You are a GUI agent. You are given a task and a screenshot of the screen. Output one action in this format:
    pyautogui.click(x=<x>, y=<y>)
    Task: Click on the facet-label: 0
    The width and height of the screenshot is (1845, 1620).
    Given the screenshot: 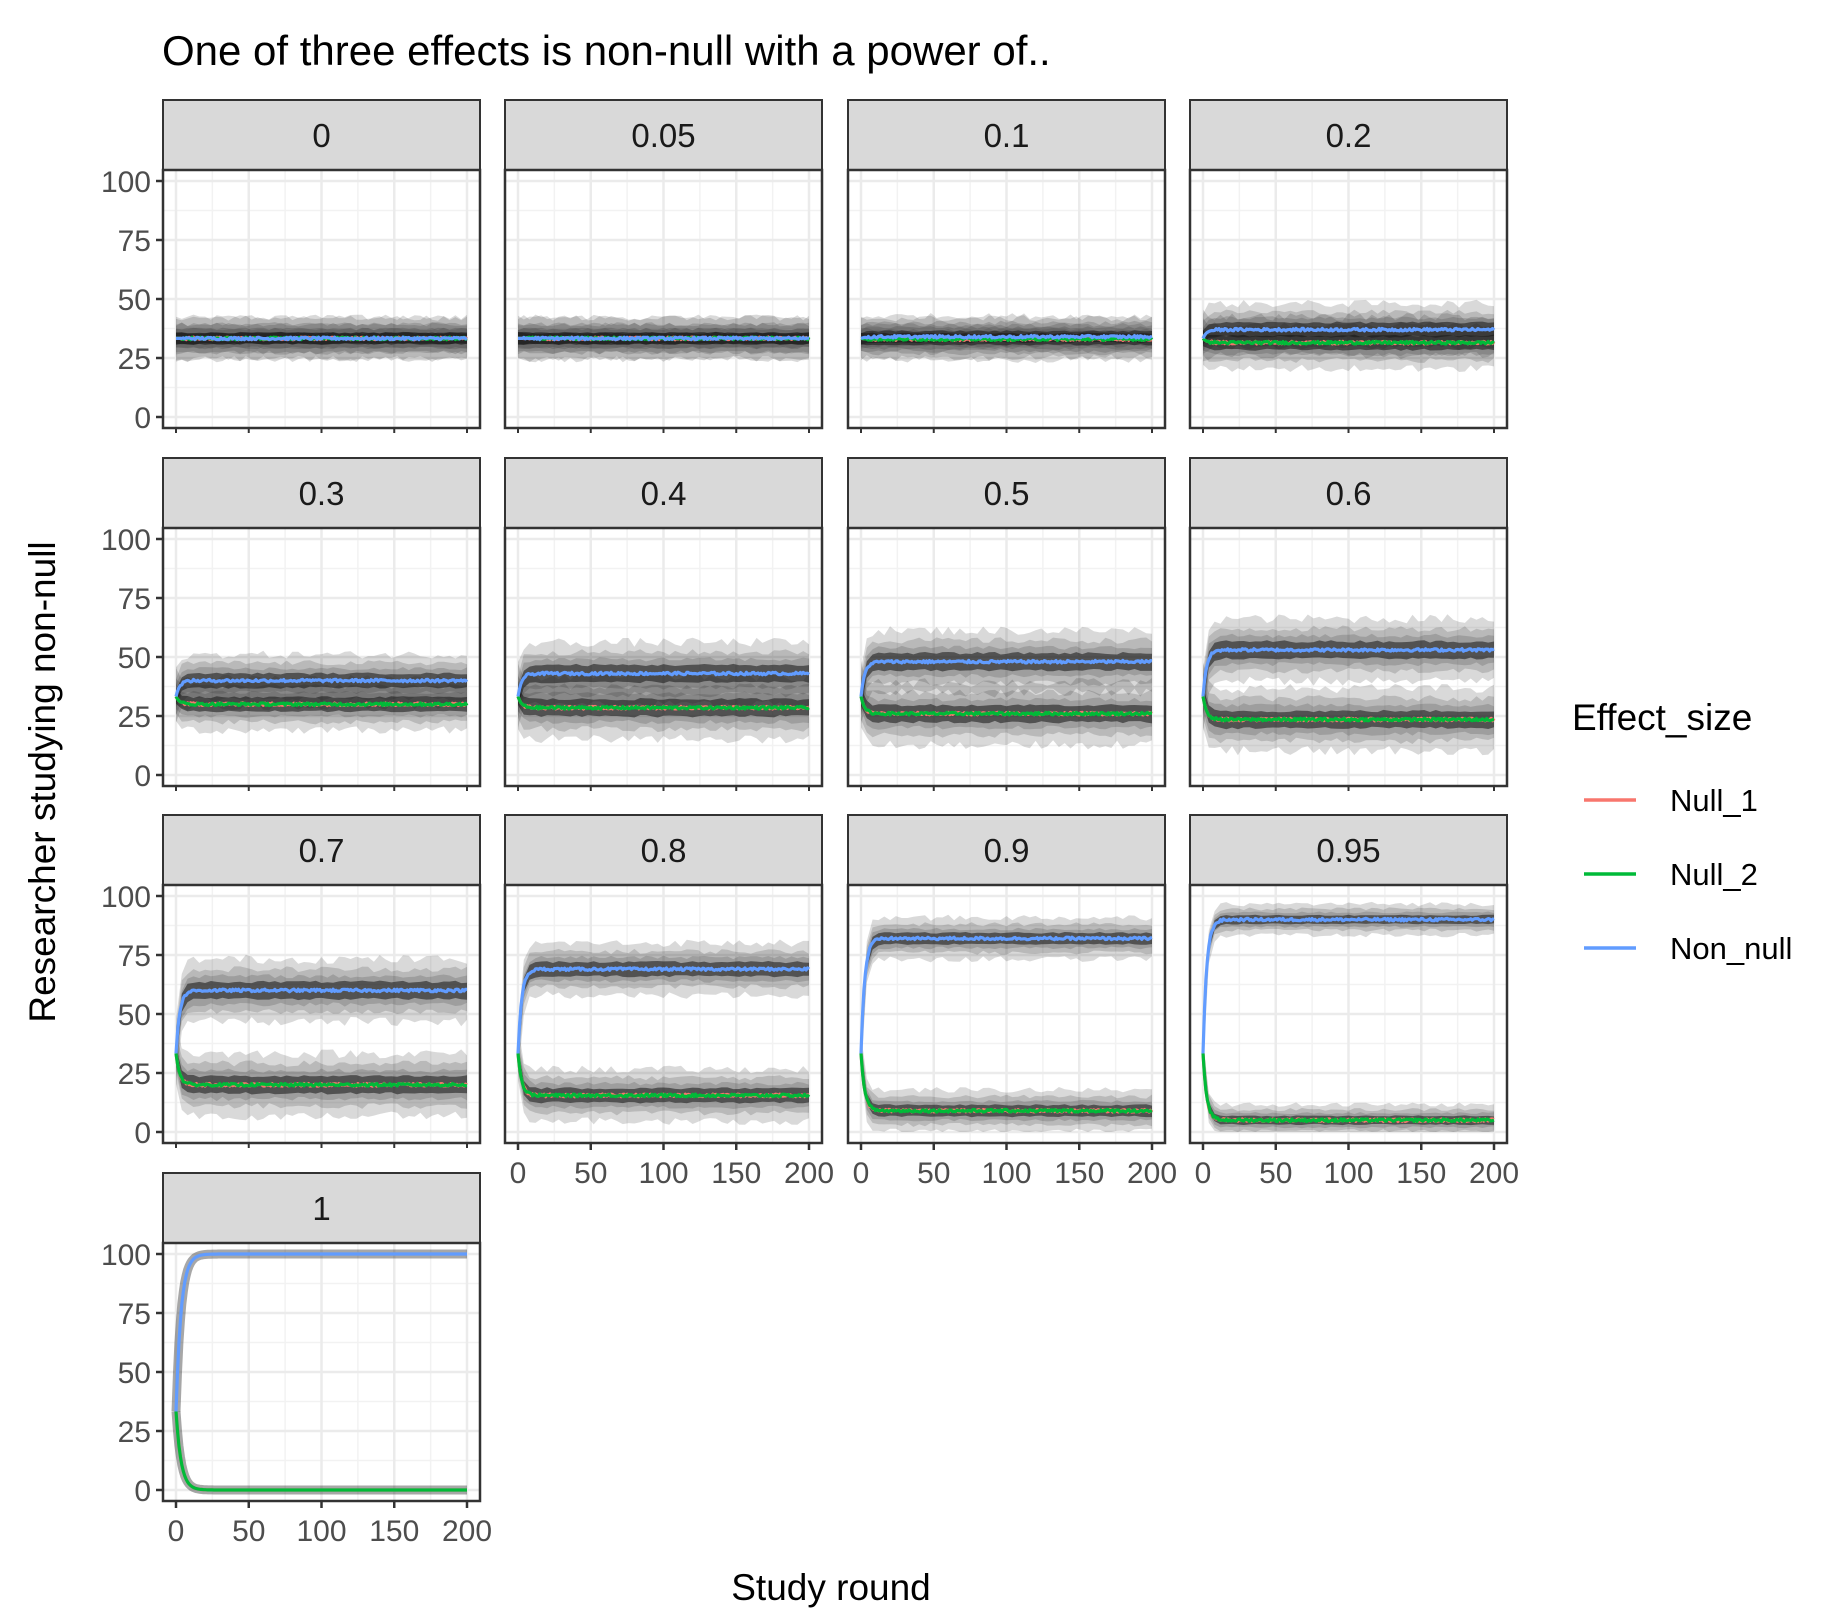 What is the action you would take?
    pyautogui.click(x=321, y=135)
    